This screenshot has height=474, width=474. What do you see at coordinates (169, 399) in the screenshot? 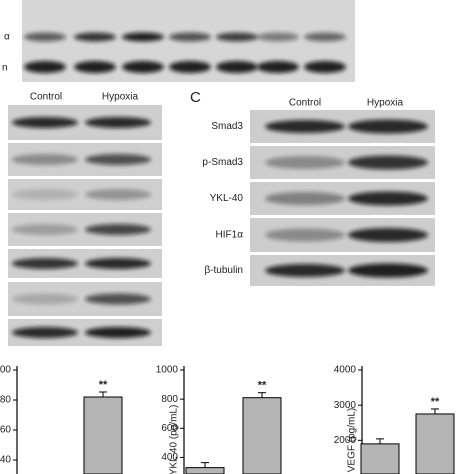
I see `y-tick-label: 800` at bounding box center [169, 399].